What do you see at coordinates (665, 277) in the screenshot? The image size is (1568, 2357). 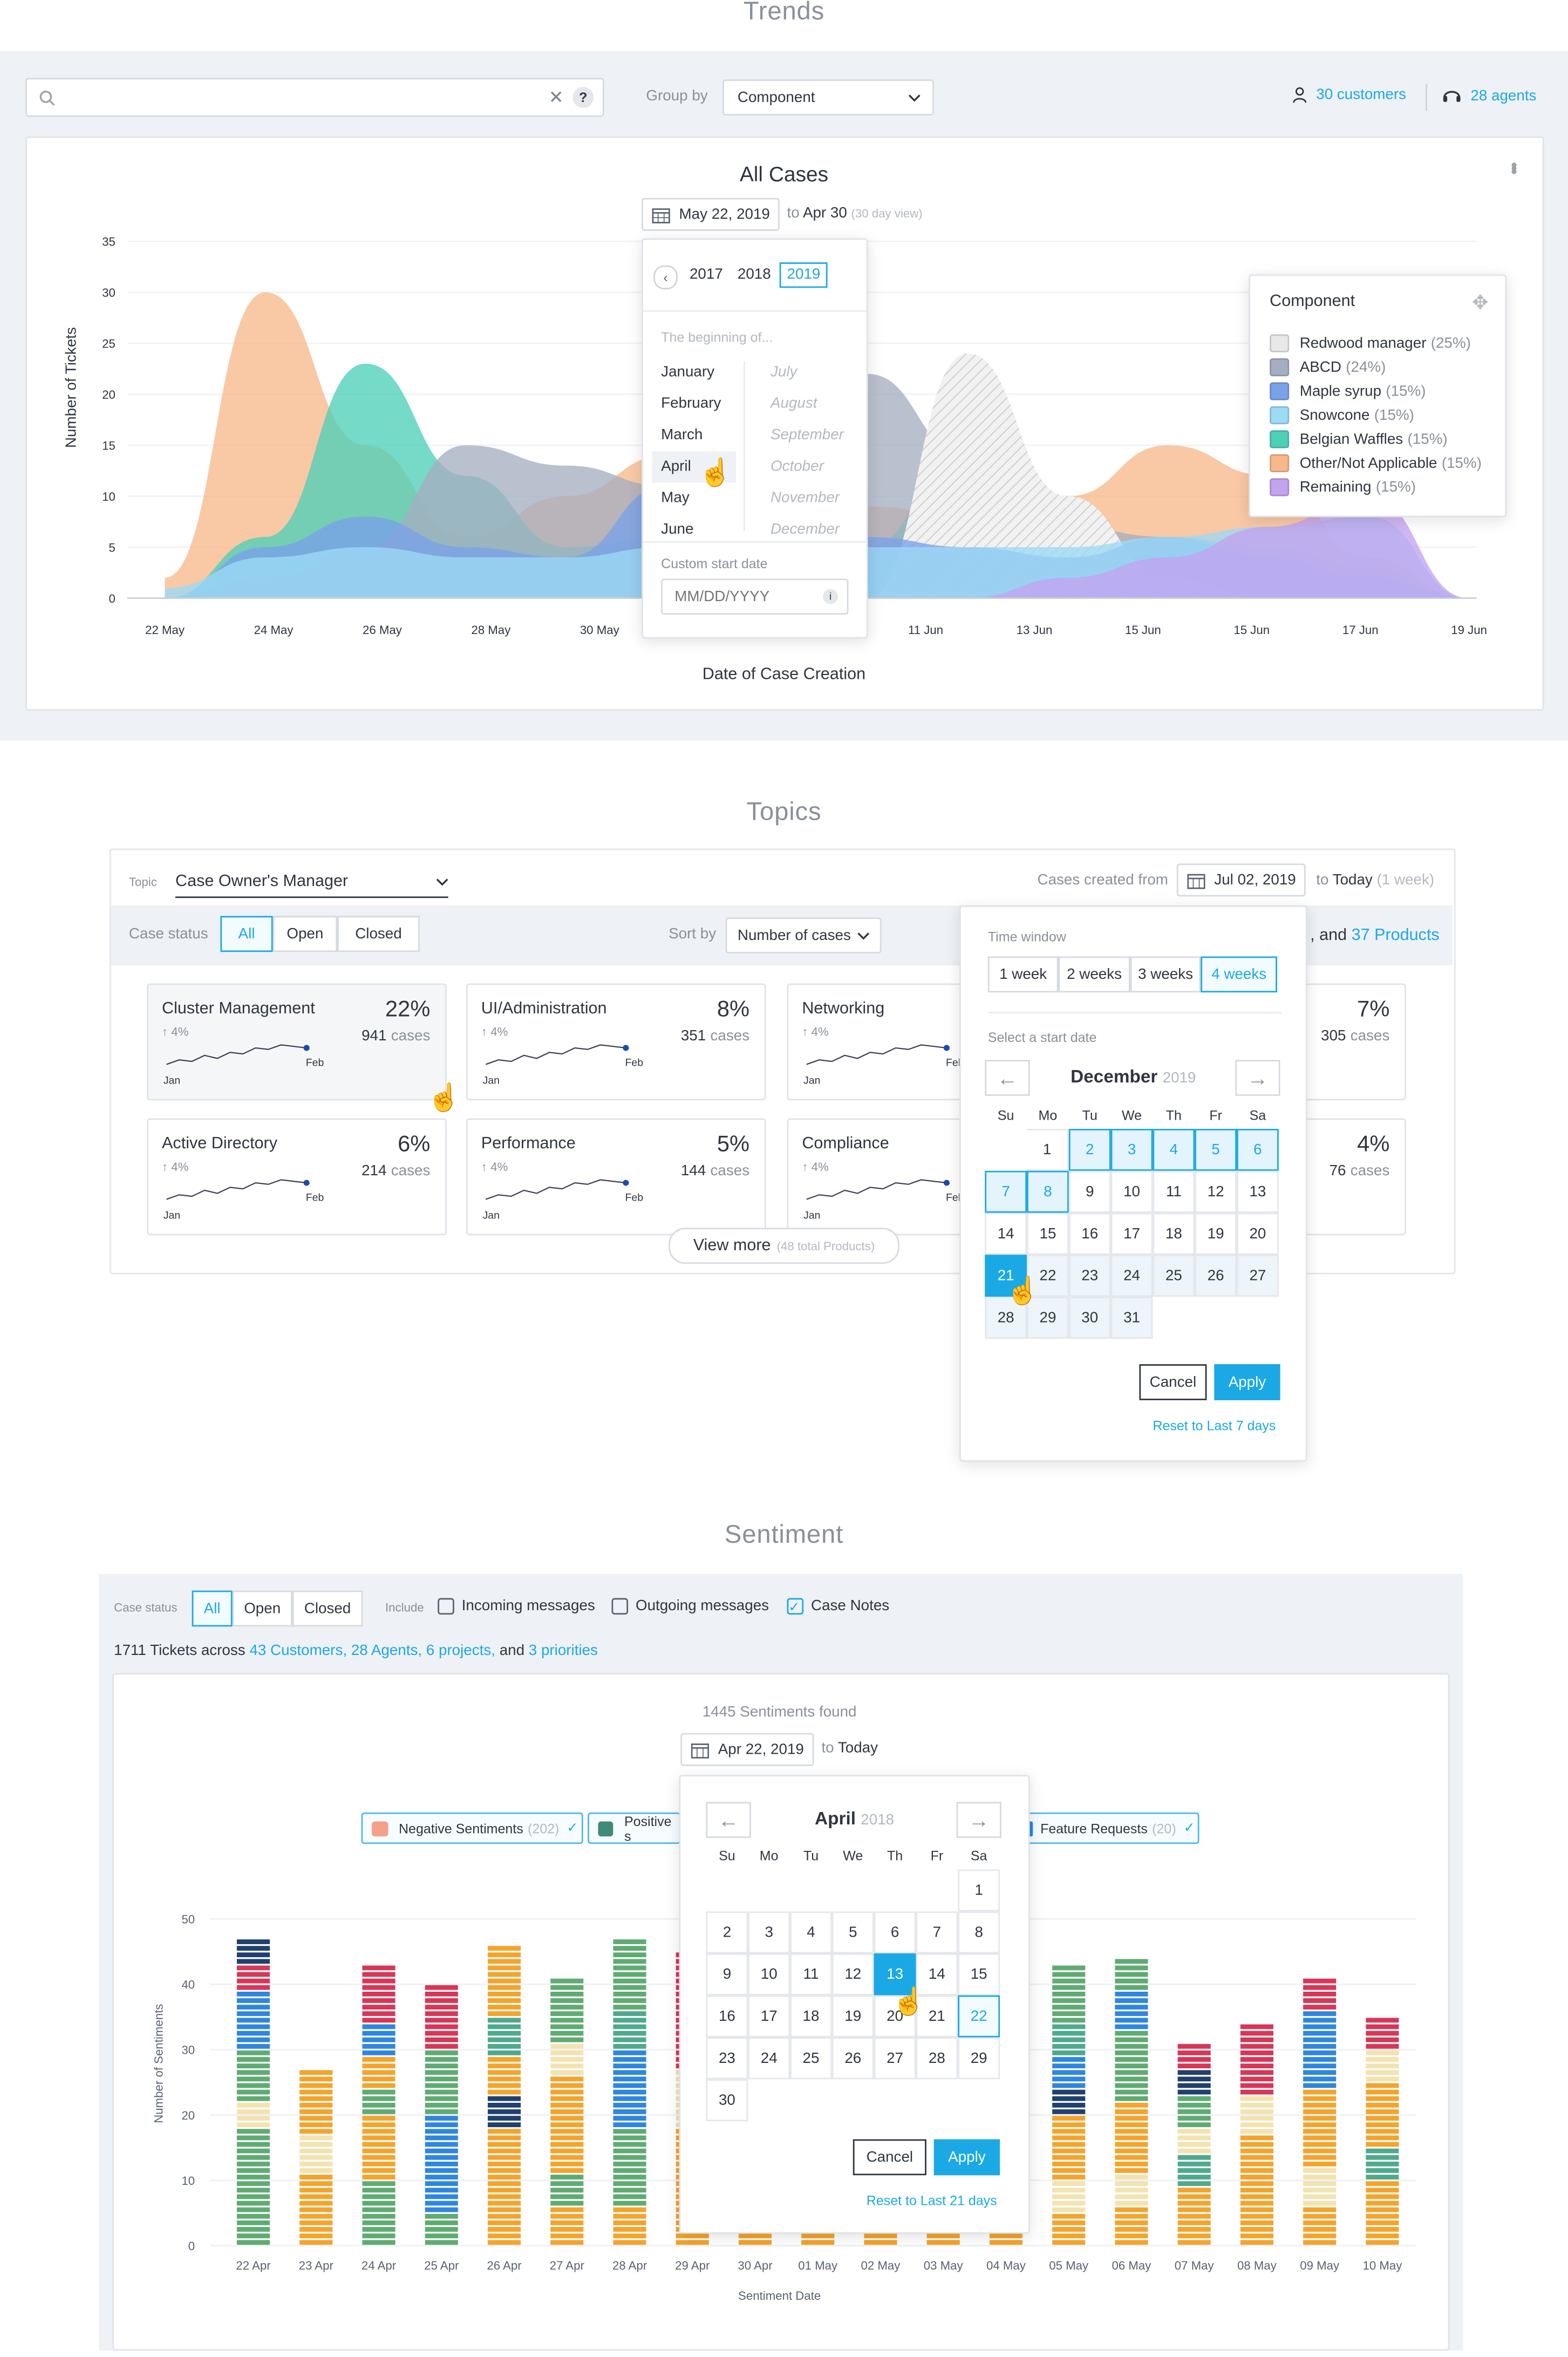 I see `chevron-left-icon: ‹` at bounding box center [665, 277].